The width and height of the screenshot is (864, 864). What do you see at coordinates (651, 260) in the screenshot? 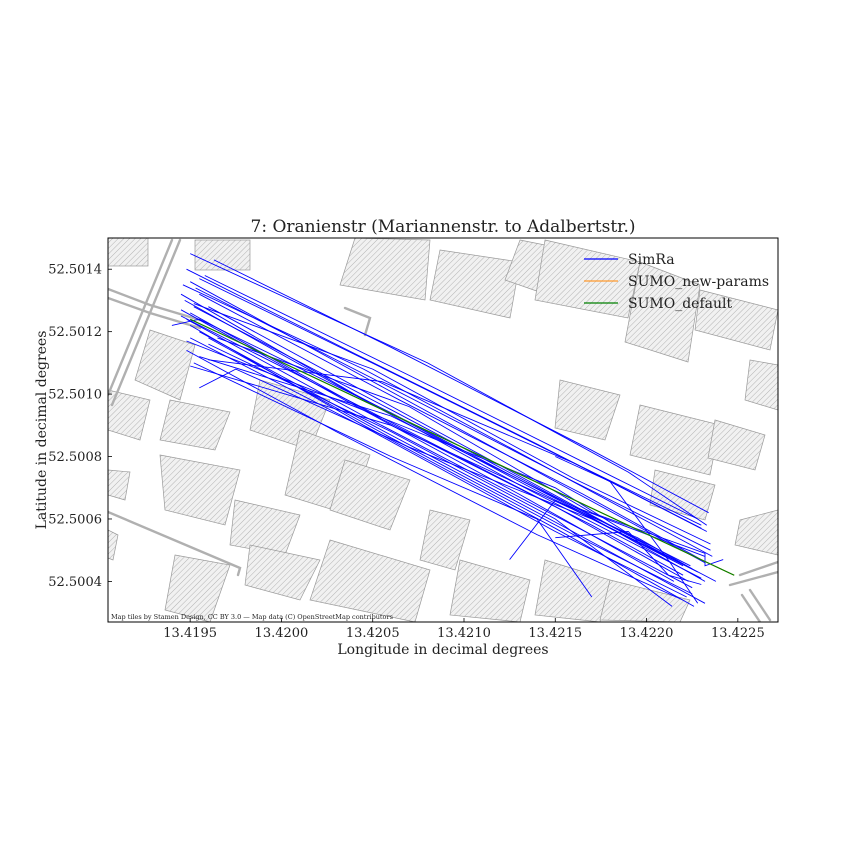
I see `legend-label-0: SimRa` at bounding box center [651, 260].